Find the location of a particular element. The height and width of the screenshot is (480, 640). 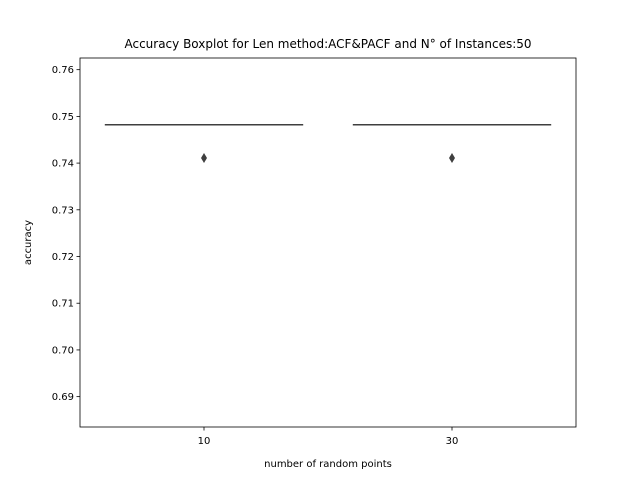

x-tick-label: 10 is located at coordinates (204, 441).